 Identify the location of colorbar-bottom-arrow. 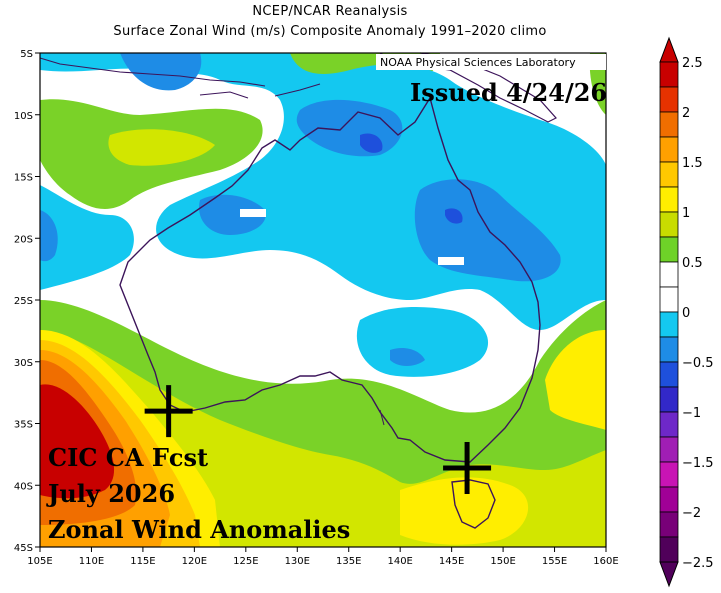
(669, 574).